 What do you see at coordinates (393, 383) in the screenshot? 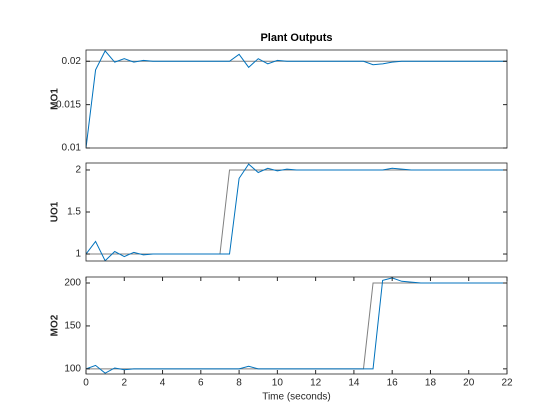
I see `x-tick-label: 16` at bounding box center [393, 383].